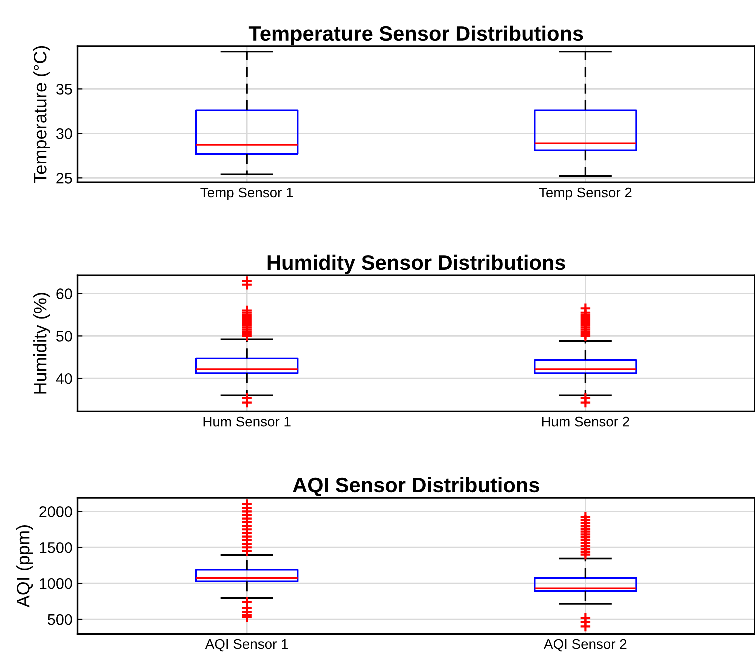 Image resolution: width=755 pixels, height=664 pixels. I want to click on y-tick-label: 500, so click(60, 620).